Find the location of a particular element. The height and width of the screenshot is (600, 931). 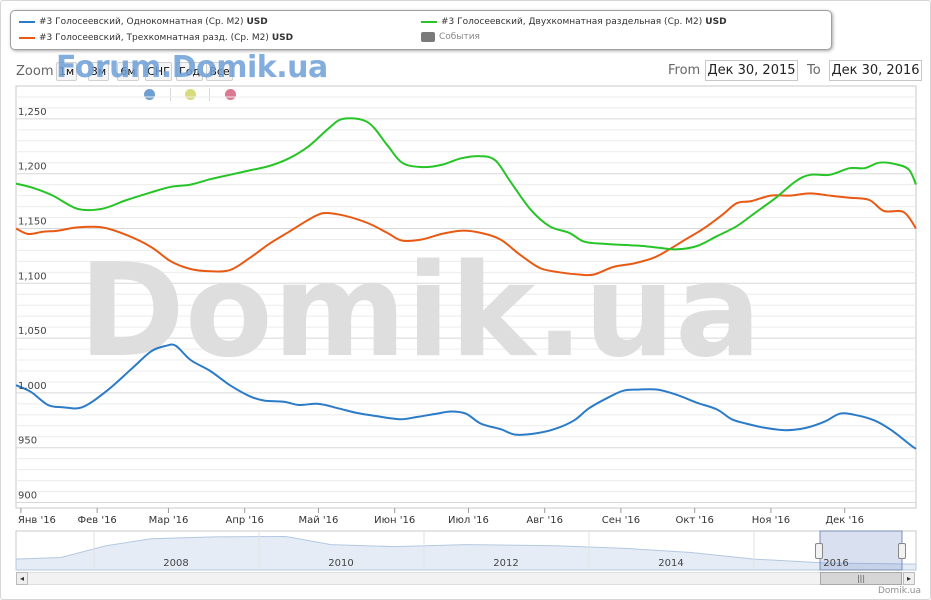

x-tick-label: Авг '16 is located at coordinates (544, 520).